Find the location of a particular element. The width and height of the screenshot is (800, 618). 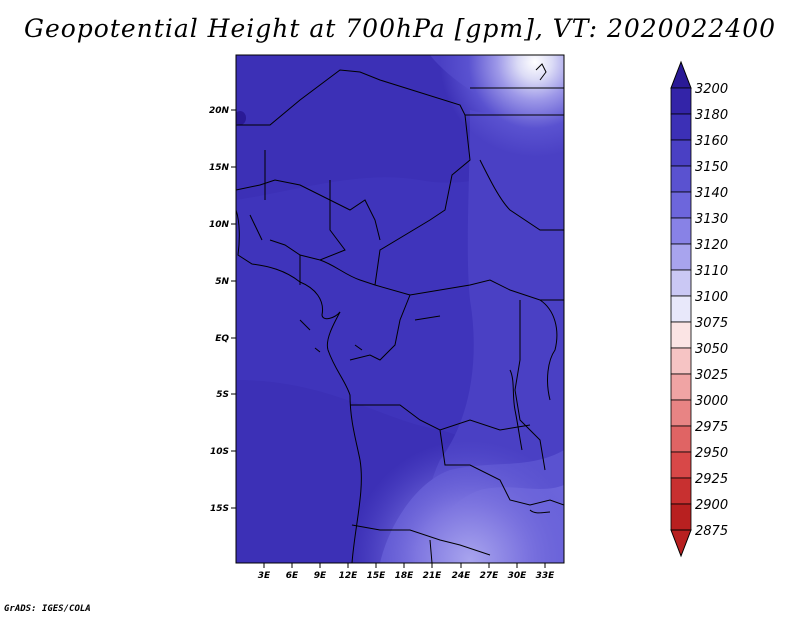

colorbar-level-label: 3140 is located at coordinates (711, 193).